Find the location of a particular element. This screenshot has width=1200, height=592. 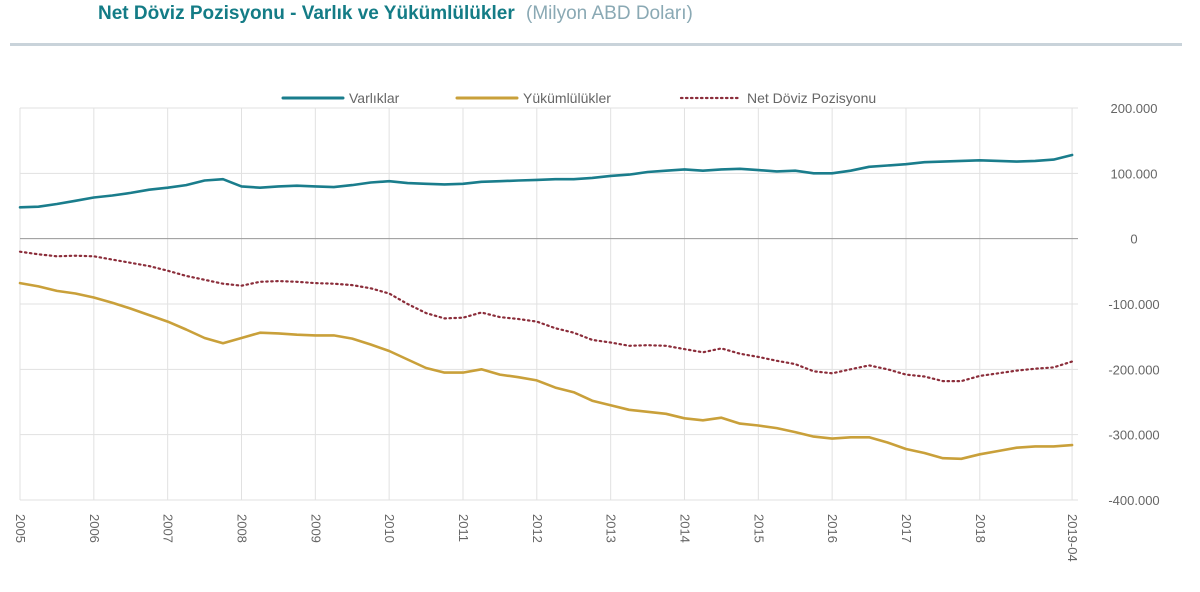

x-tick-label: 2016 is located at coordinates (832, 528).